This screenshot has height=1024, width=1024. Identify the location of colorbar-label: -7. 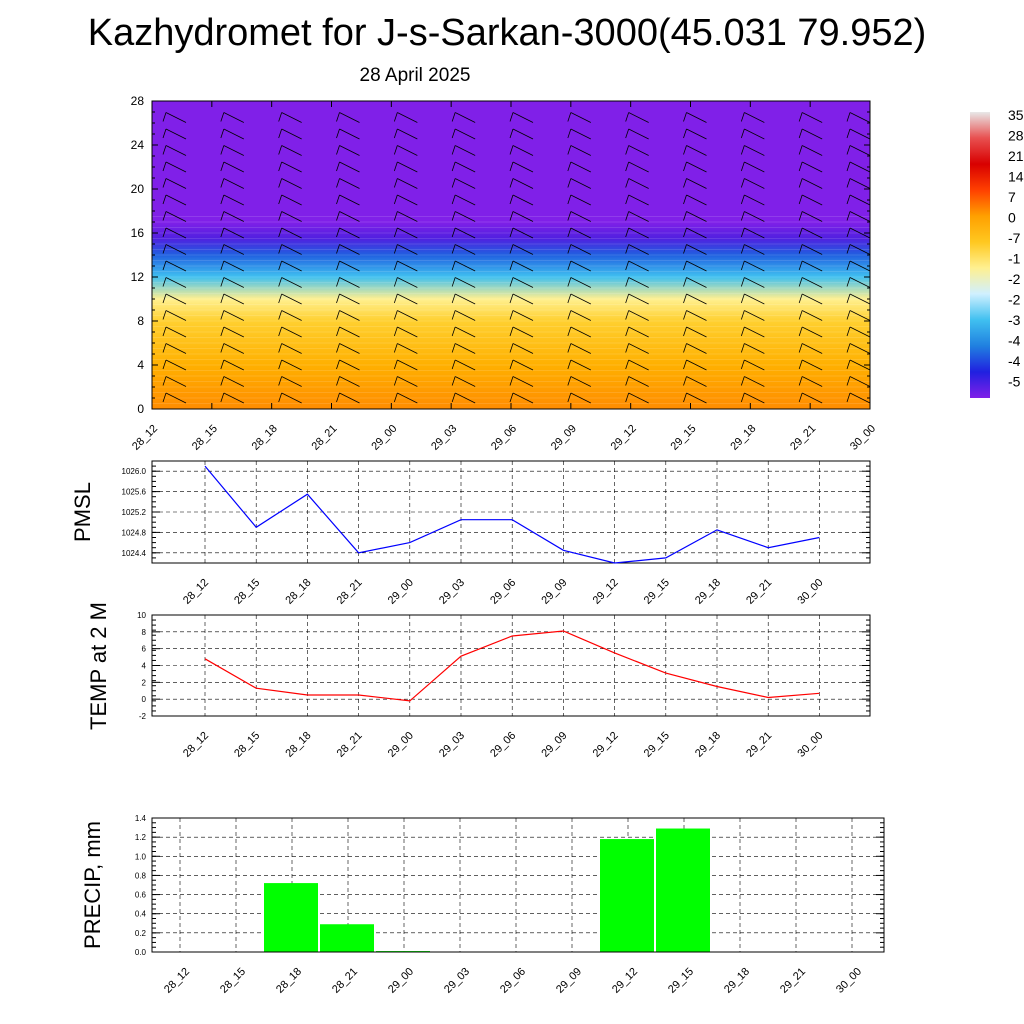
(1014, 238).